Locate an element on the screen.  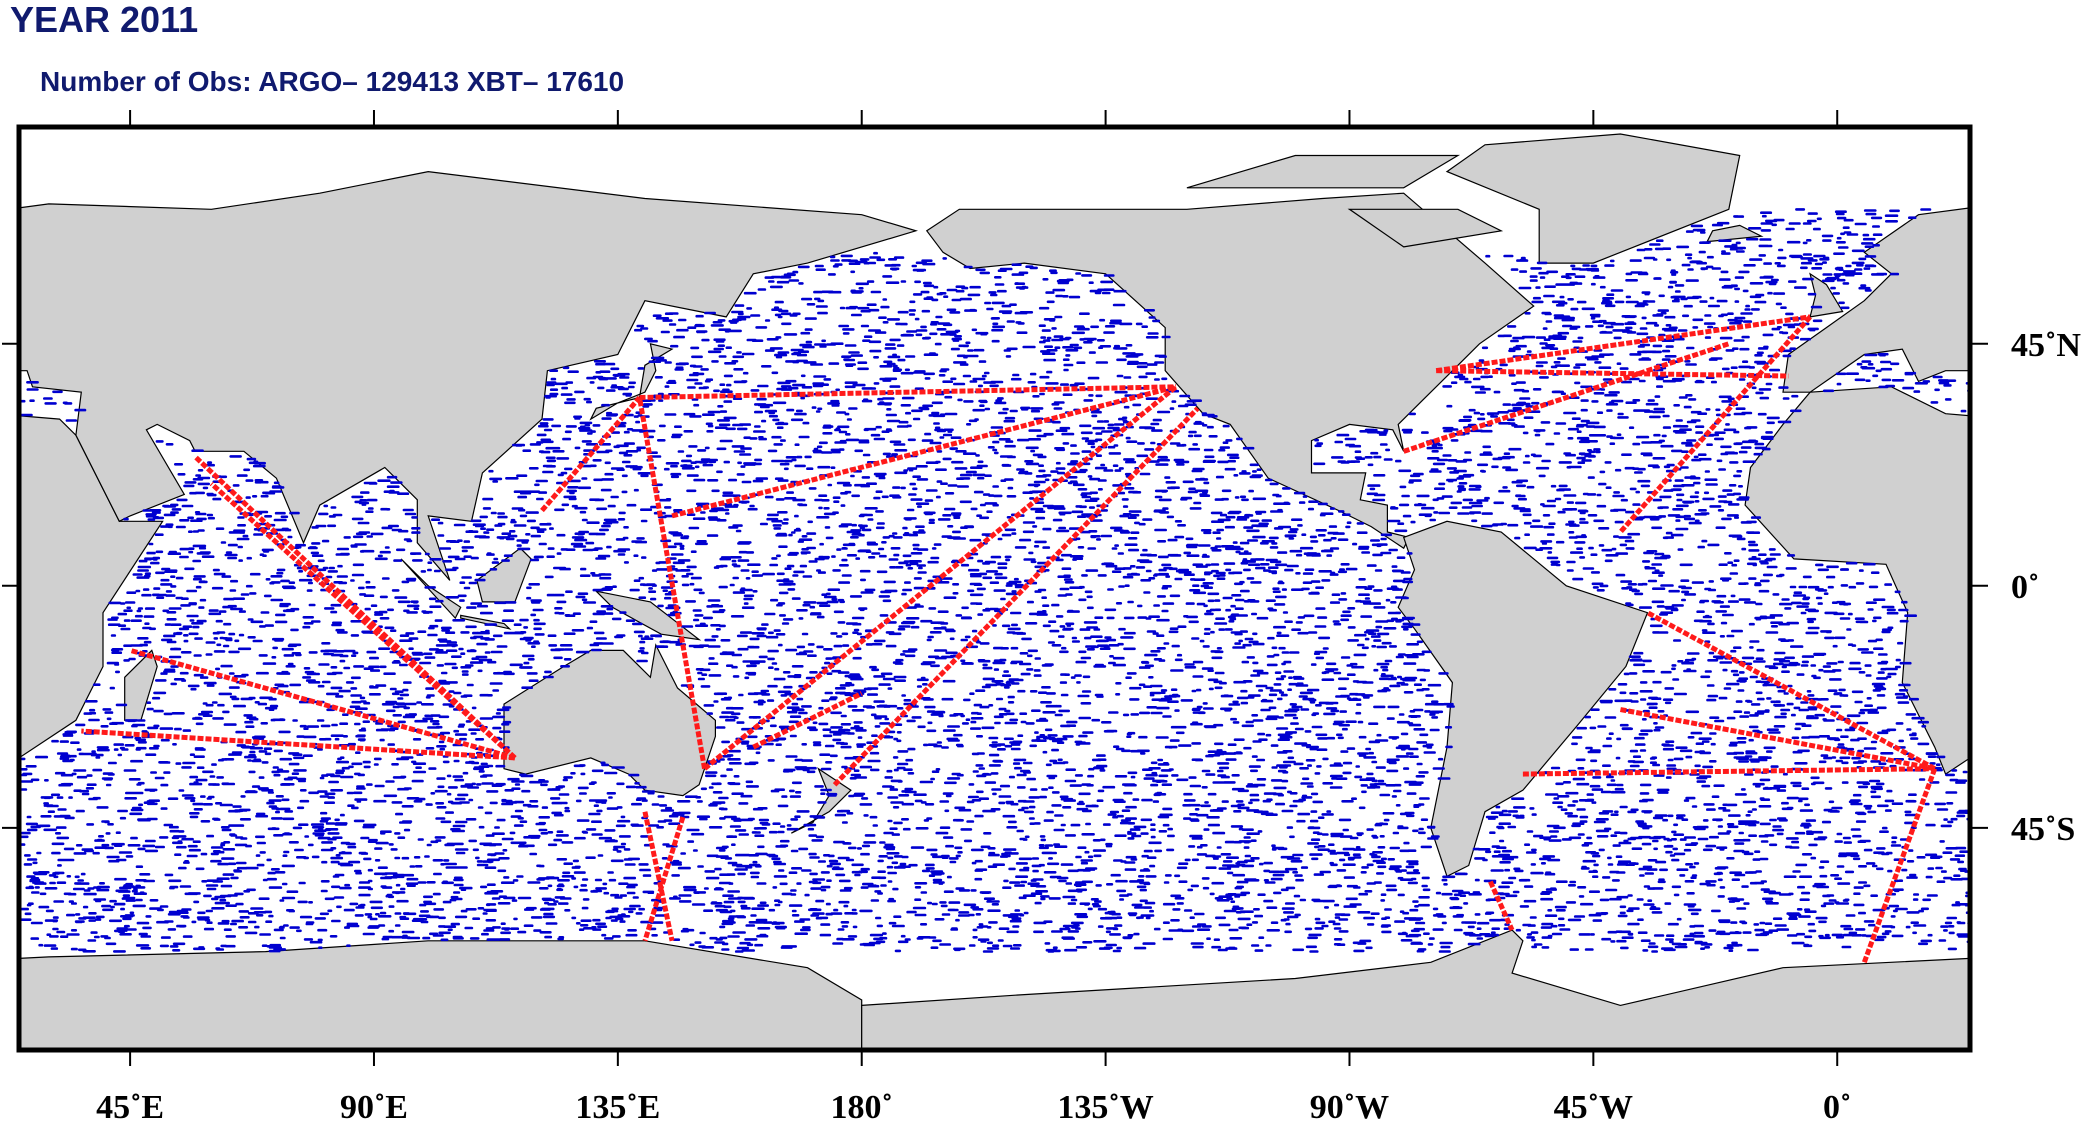
title: YEAR 2011 is located at coordinates (104, 20).